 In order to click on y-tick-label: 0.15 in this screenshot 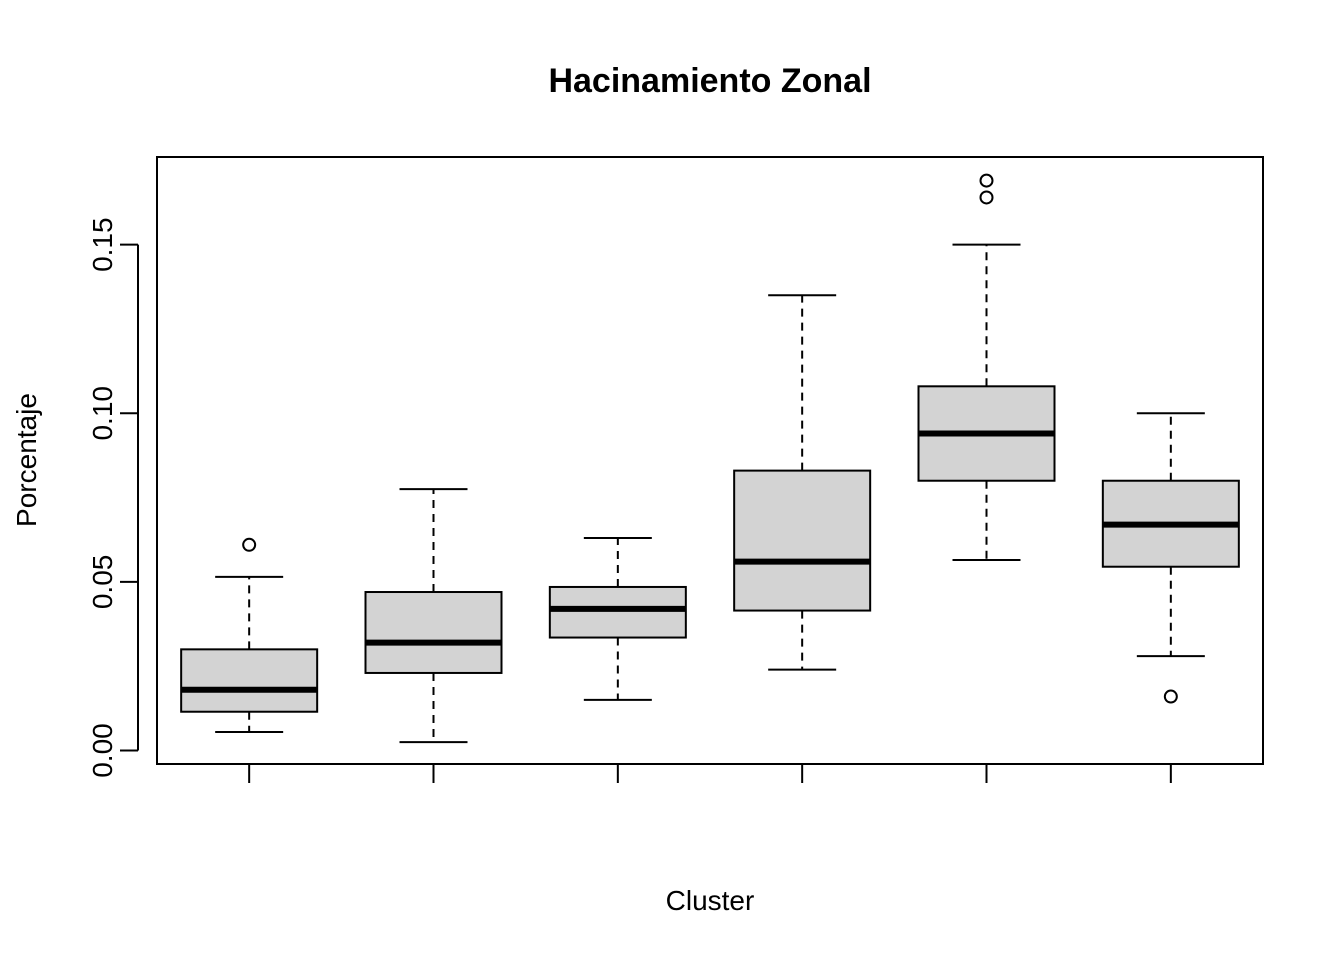, I will do `click(102, 244)`.